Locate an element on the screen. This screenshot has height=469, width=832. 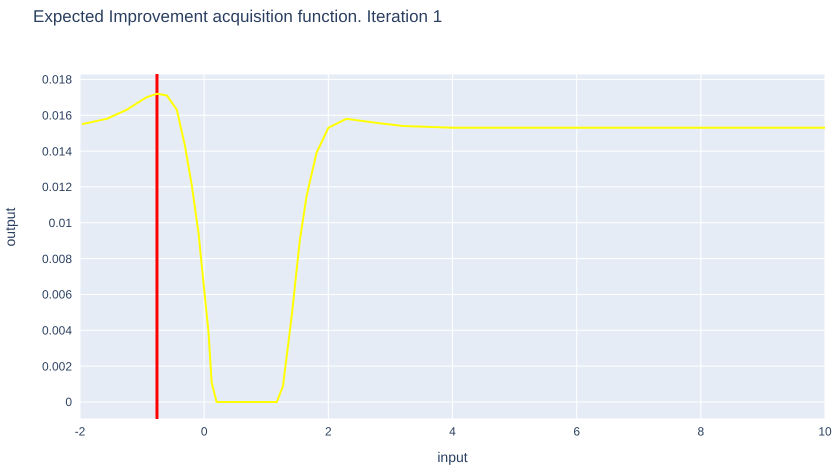
y-tick-label: 0.018 is located at coordinates (57, 79).